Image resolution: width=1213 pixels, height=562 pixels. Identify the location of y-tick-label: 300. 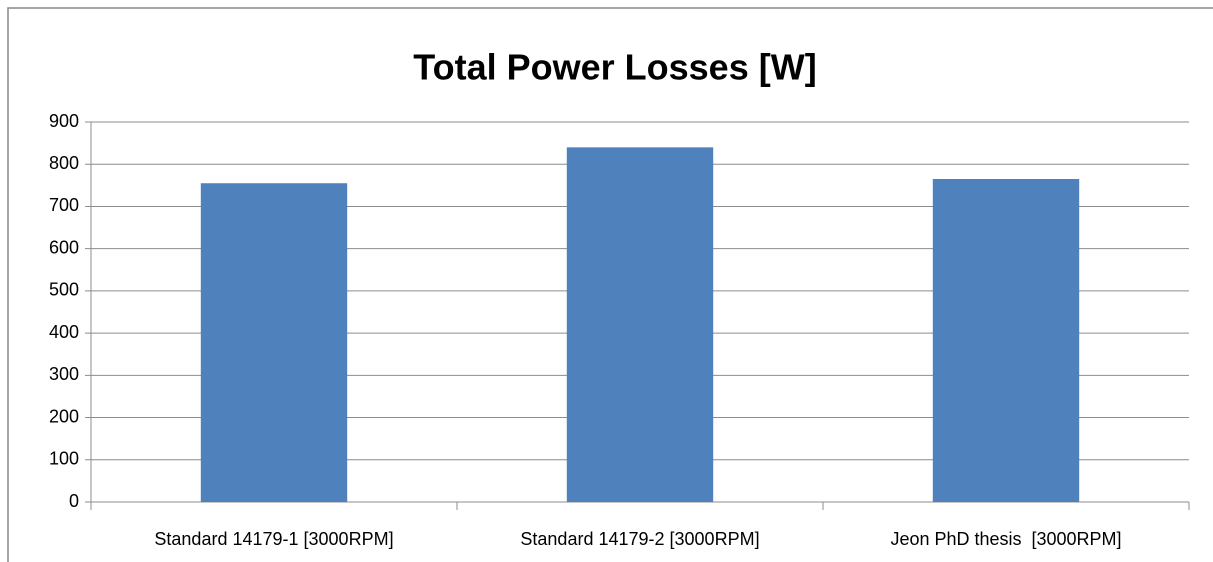
(64, 374).